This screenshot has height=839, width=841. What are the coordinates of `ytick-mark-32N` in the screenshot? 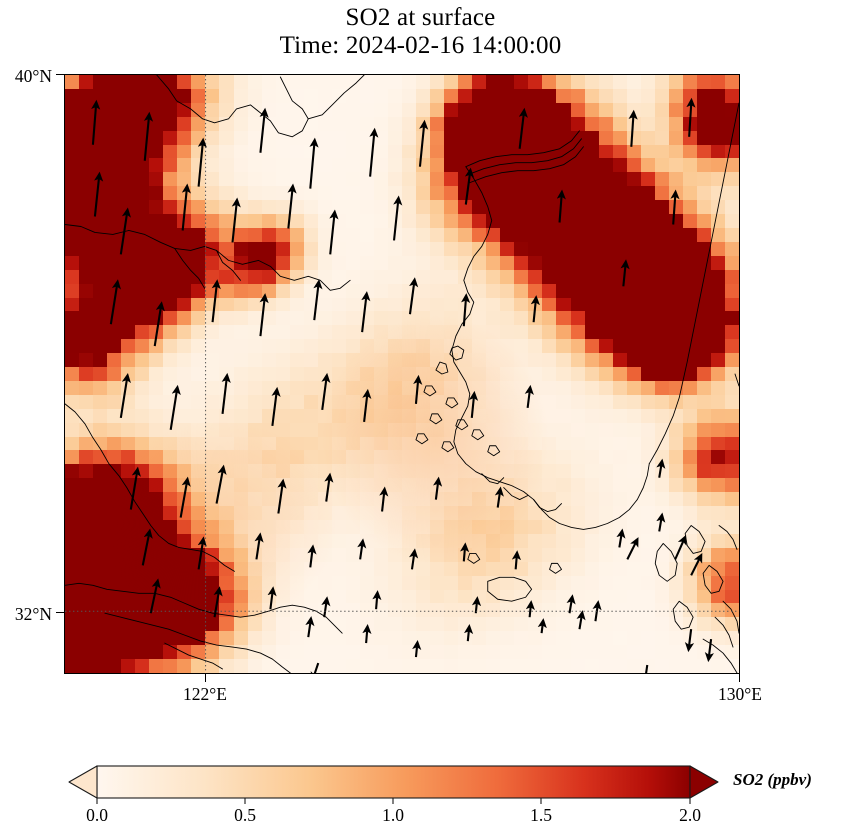 It's located at (60, 613).